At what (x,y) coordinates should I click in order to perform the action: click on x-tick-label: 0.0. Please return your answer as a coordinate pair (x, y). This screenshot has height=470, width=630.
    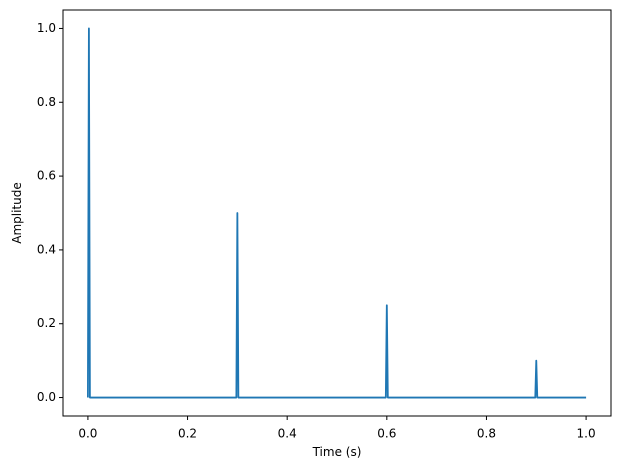
    Looking at the image, I should click on (87, 434).